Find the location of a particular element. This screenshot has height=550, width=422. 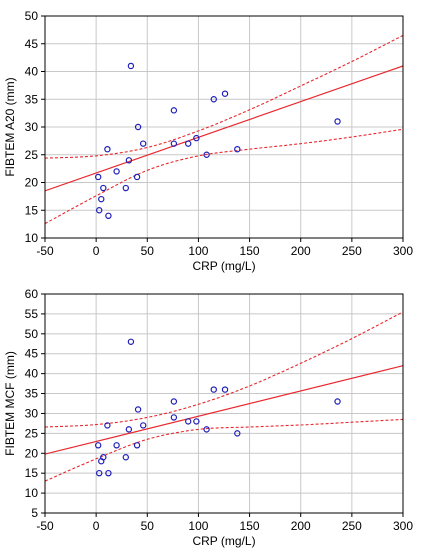

regression-line is located at coordinates (224, 410).